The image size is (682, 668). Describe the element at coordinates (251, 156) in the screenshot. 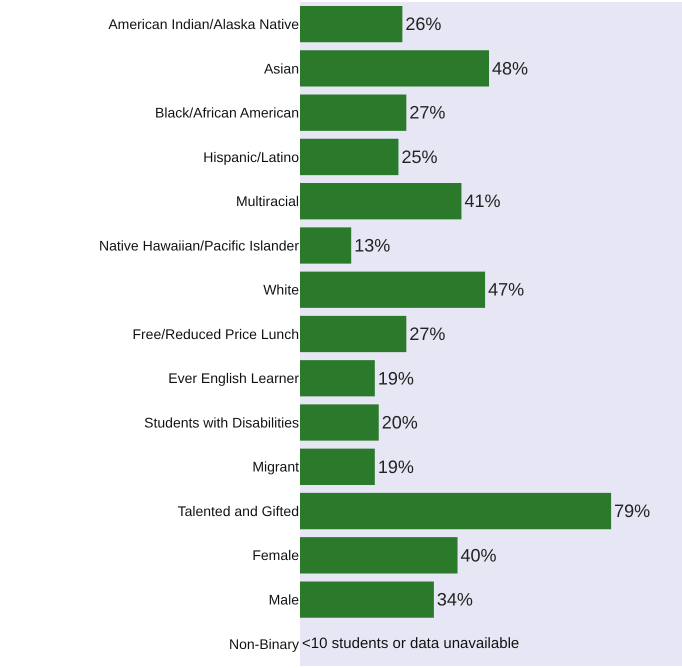

I see `y-tick-label: Hispanic/Latino` at that location.